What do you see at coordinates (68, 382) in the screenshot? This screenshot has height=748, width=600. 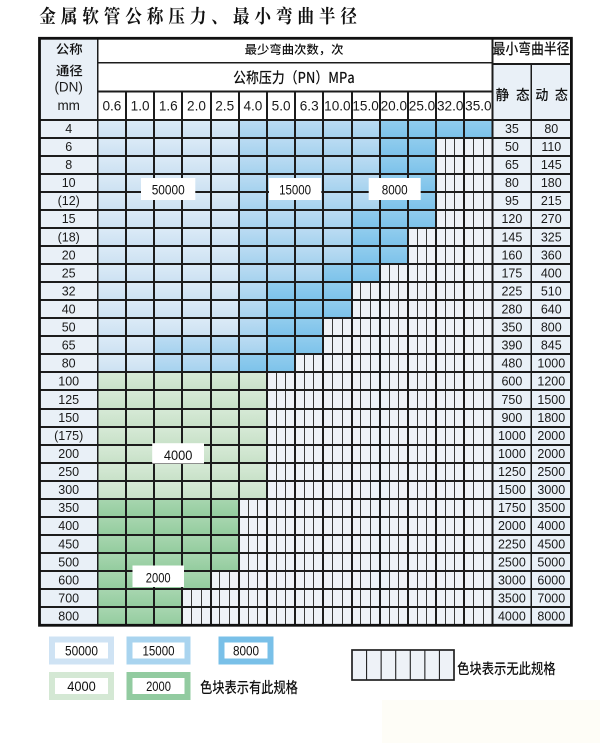 I see `svg-text: 100` at bounding box center [68, 382].